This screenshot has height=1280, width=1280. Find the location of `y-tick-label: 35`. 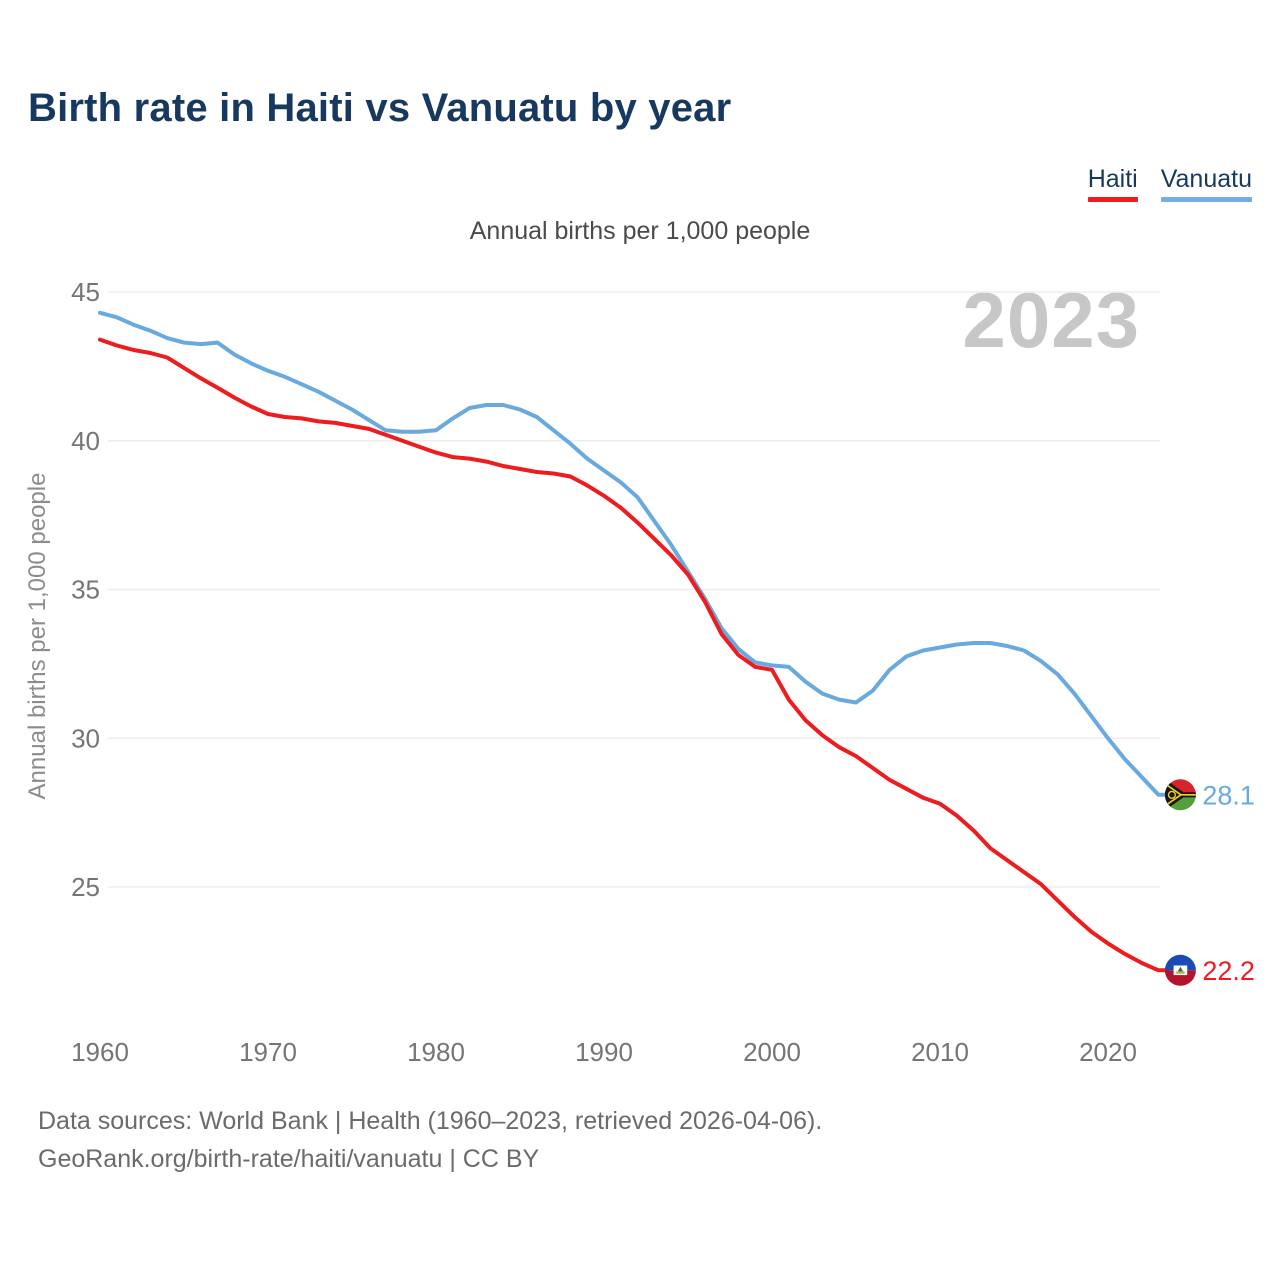

y-tick-label: 35 is located at coordinates (85, 590).